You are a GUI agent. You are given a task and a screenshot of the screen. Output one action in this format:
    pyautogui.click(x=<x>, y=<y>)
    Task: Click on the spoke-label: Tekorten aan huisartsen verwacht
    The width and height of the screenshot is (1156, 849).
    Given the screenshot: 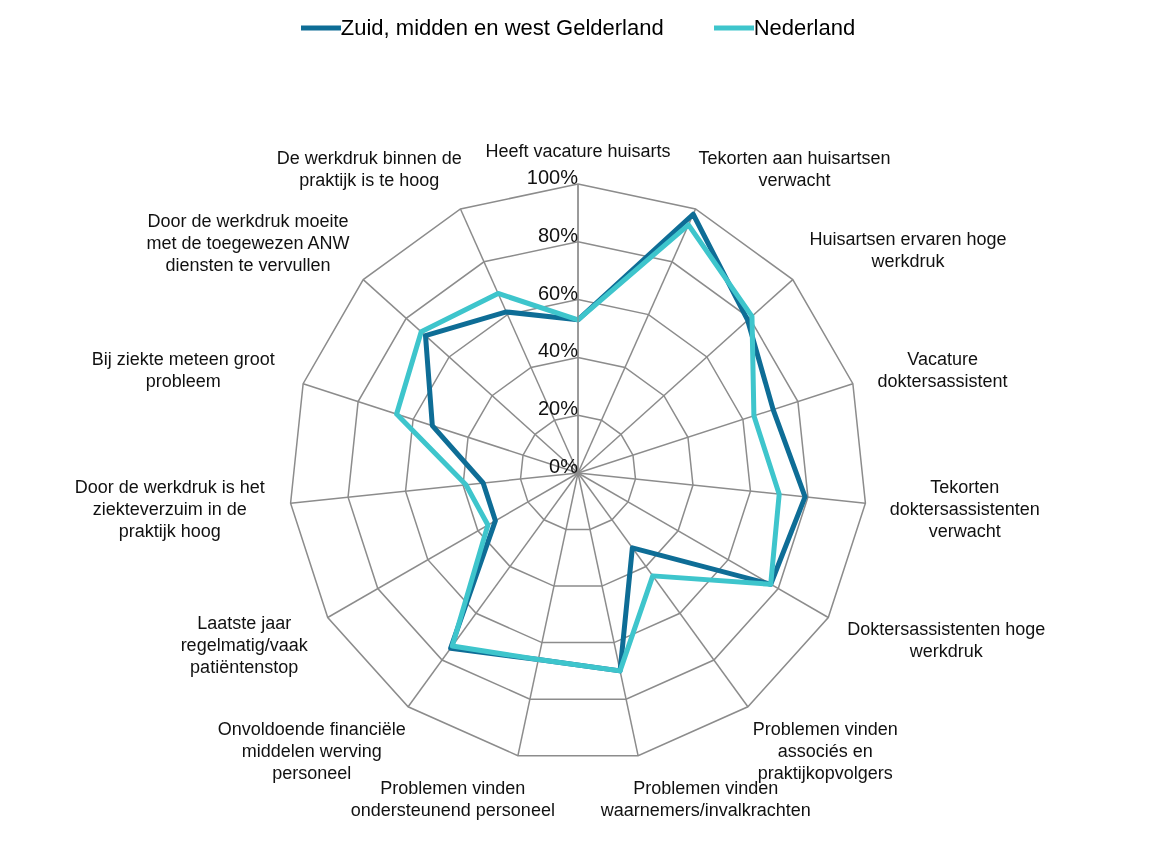 What is the action you would take?
    pyautogui.click(x=794, y=168)
    